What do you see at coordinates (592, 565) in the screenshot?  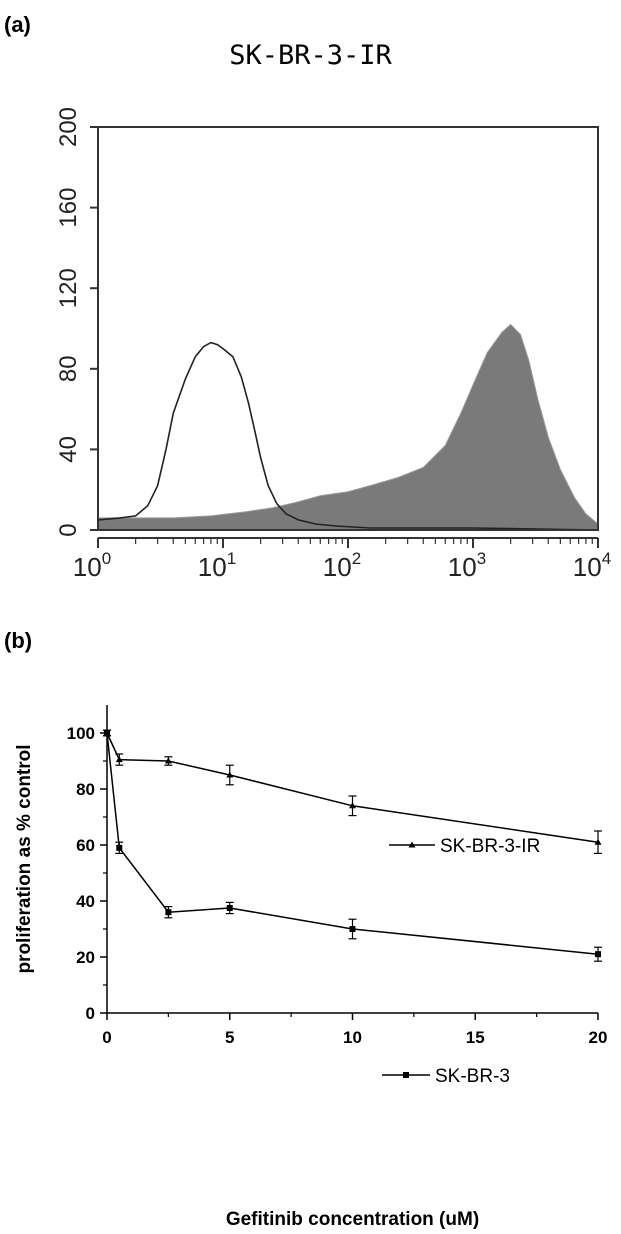 I see `histogram-x-tick-label: 10⁴` at bounding box center [592, 565].